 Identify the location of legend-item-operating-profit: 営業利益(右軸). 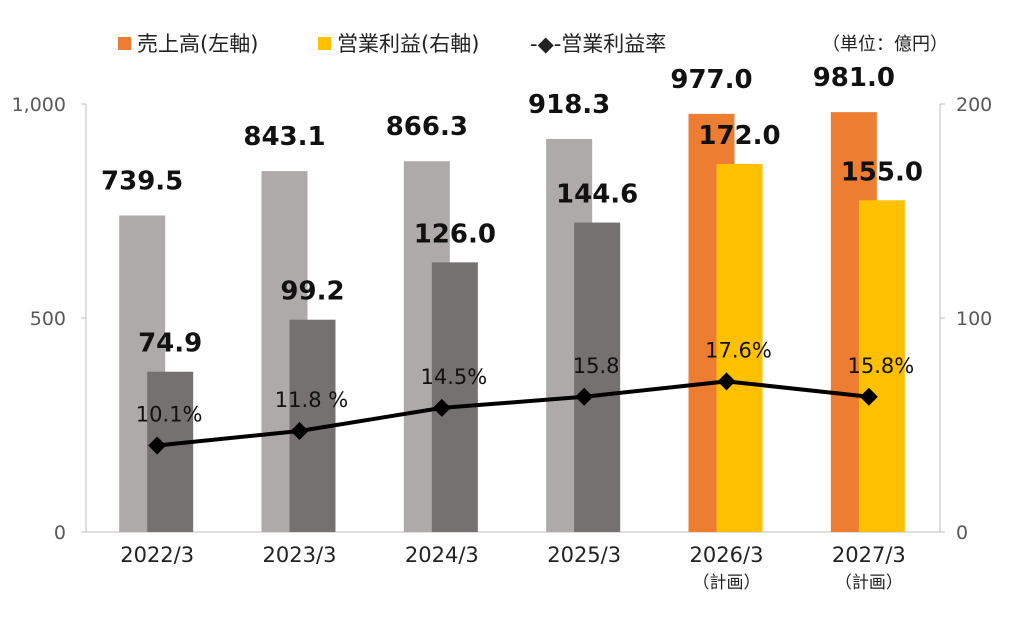
(398, 43).